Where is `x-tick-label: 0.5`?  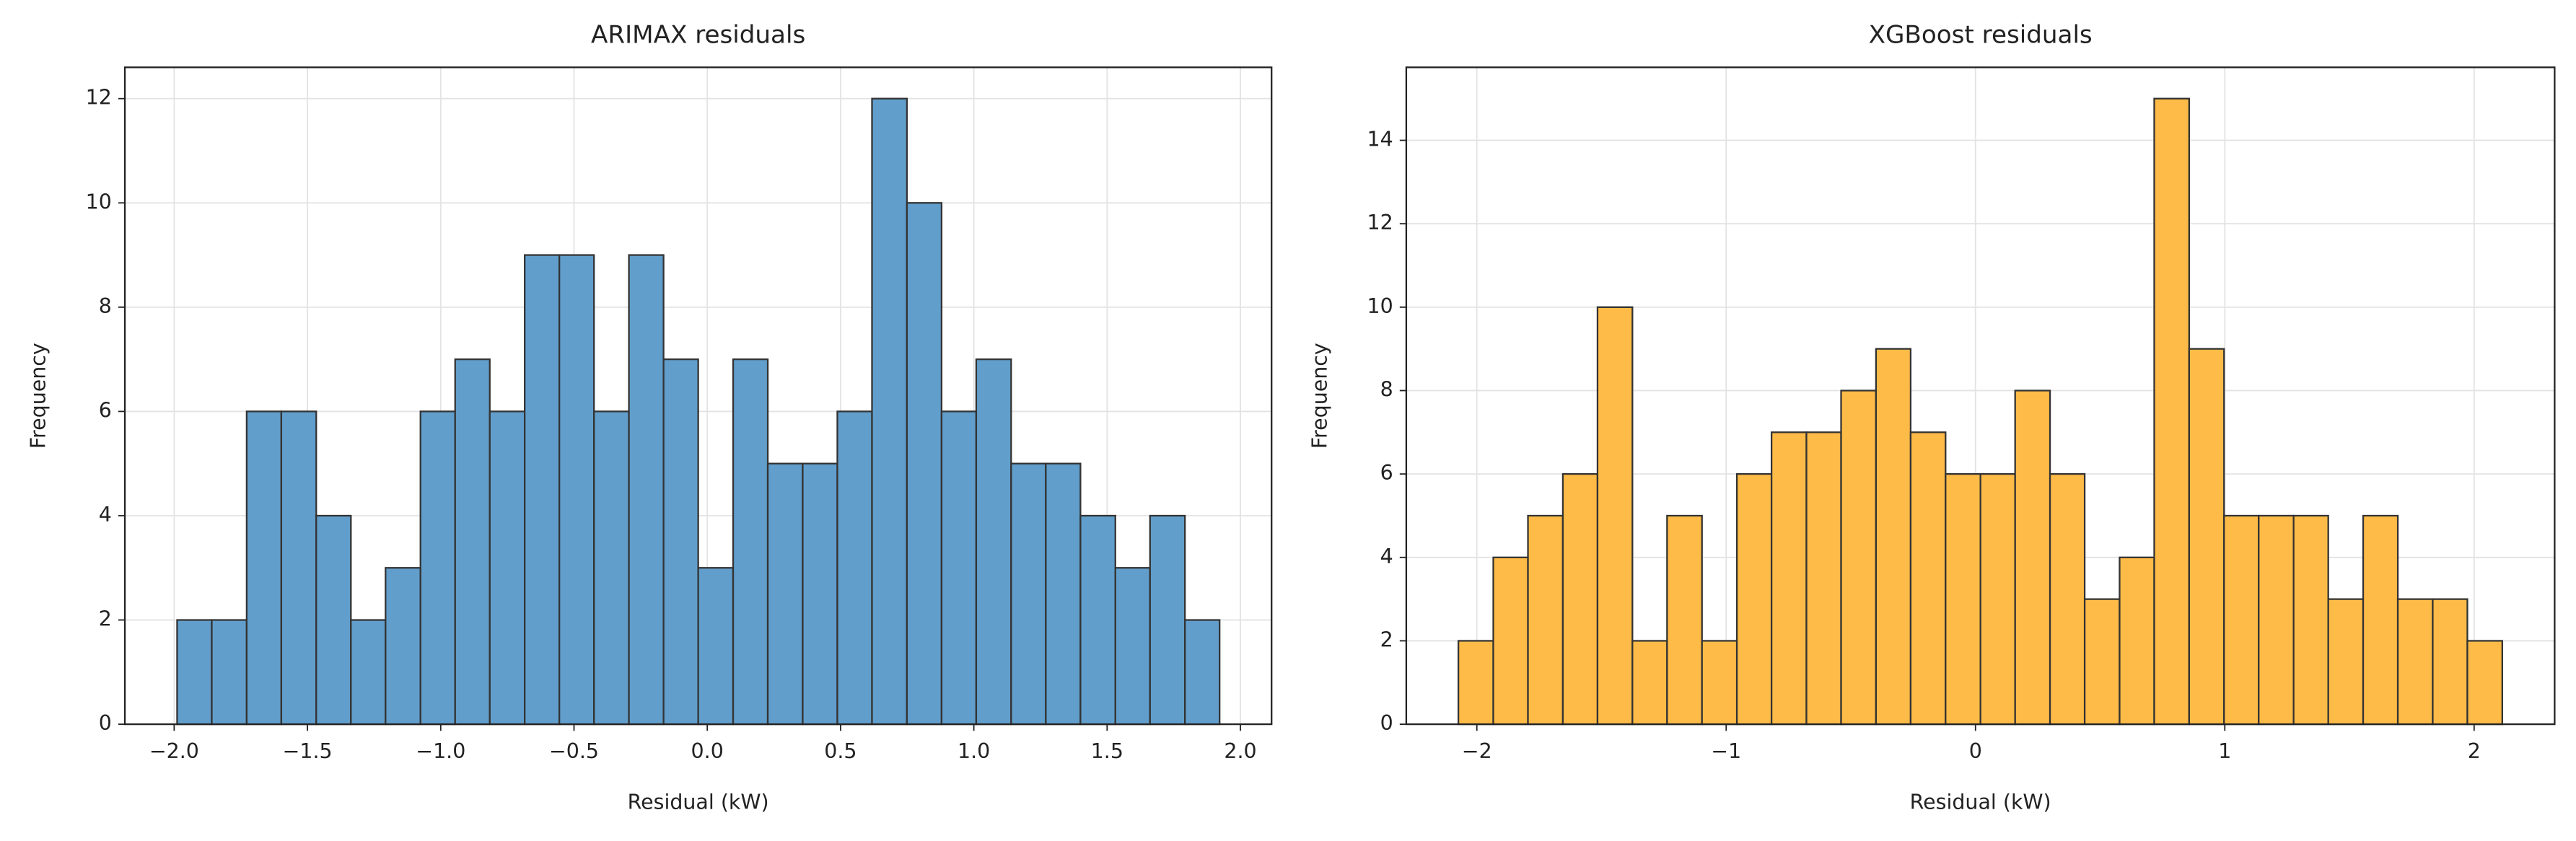 x-tick-label: 0.5 is located at coordinates (841, 751).